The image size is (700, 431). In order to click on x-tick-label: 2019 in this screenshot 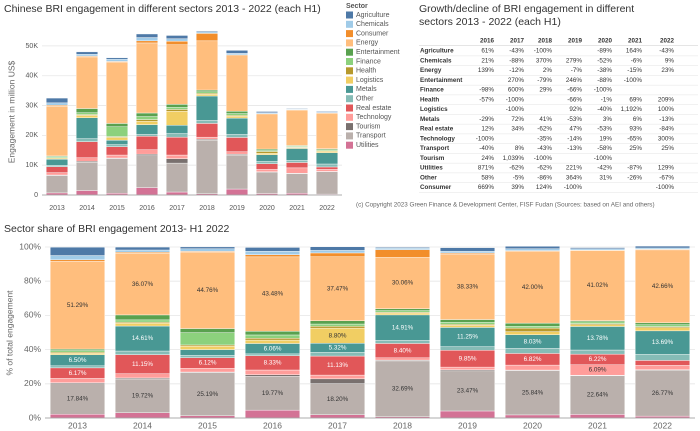, I will do `click(237, 208)`.